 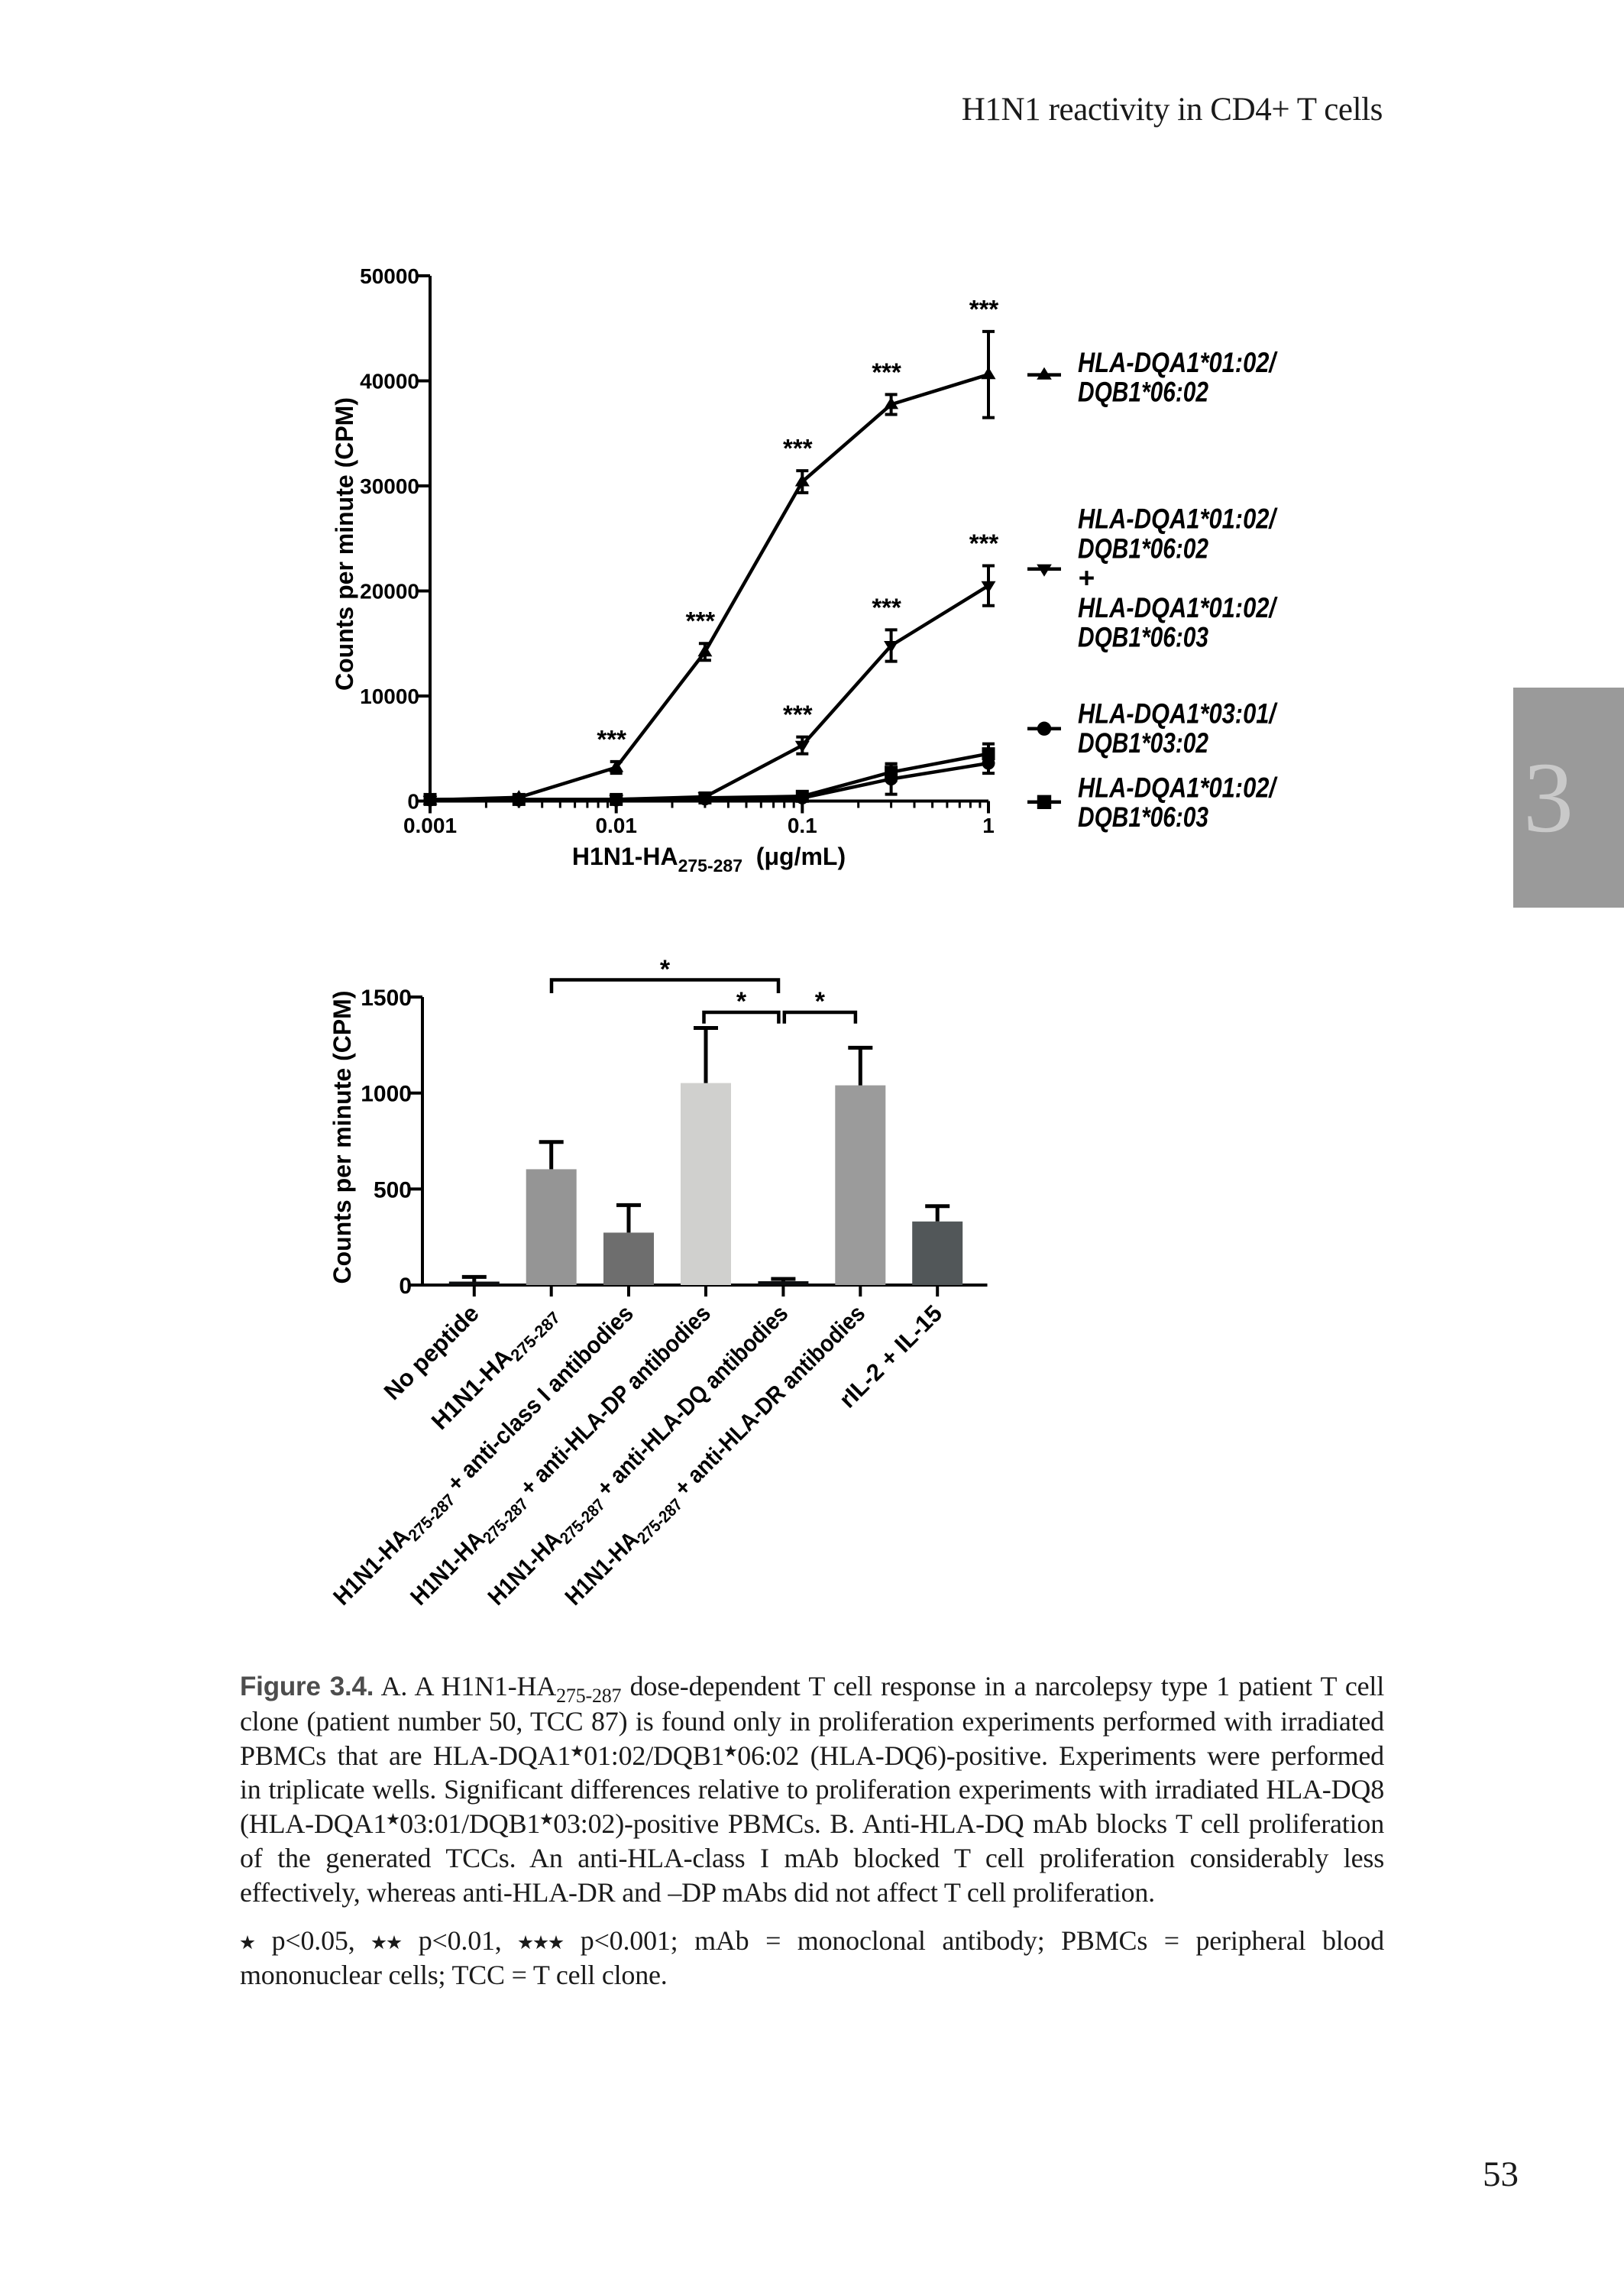 I want to click on svg-text: 1500, so click(x=386, y=998).